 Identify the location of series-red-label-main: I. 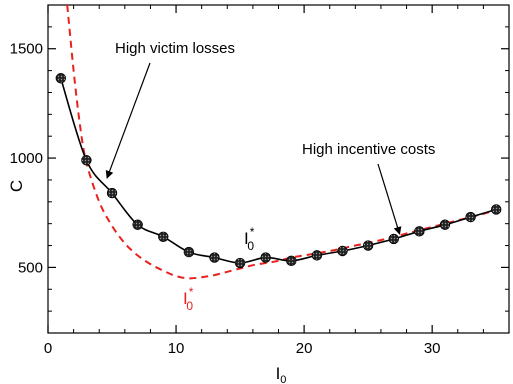
(185, 298).